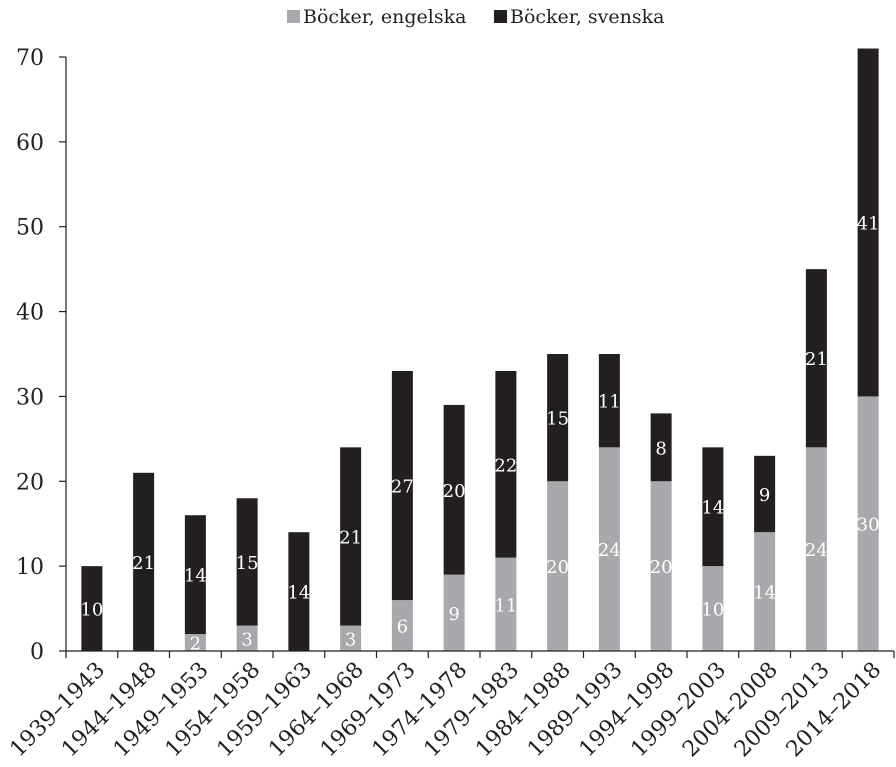 This screenshot has width=896, height=767. I want to click on data-label: 8, so click(660, 448).